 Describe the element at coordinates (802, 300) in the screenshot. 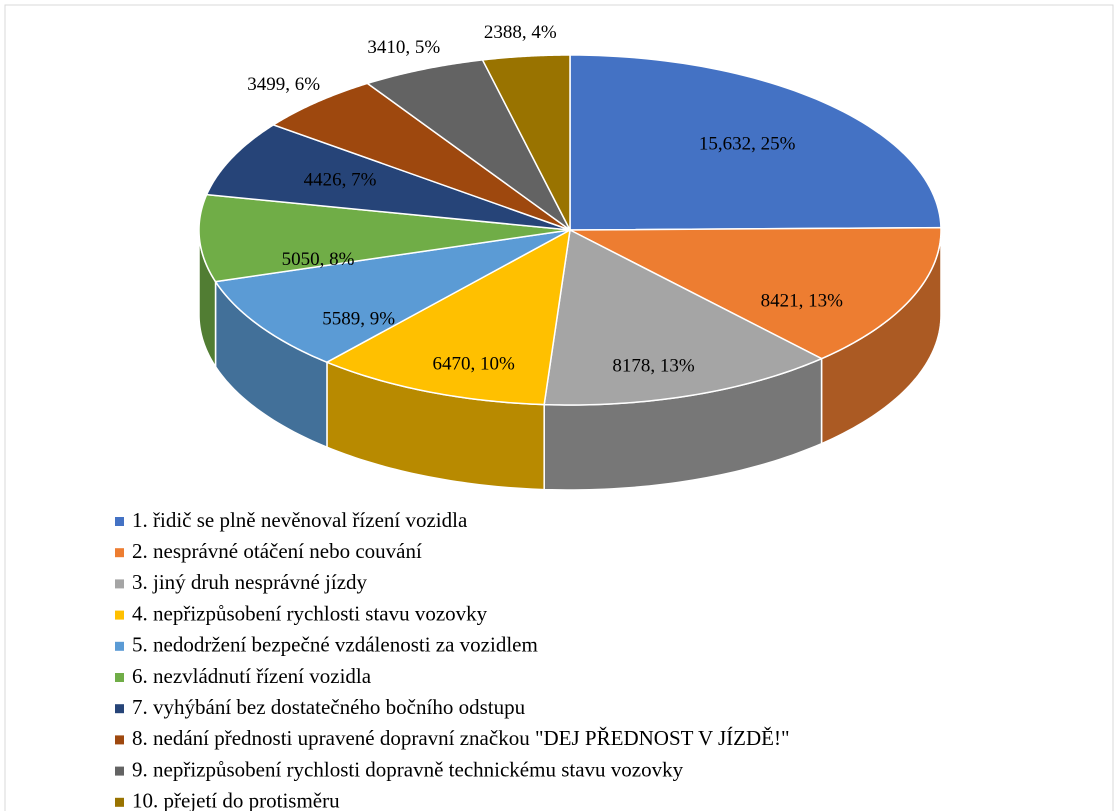

I see `data-label: 8421, 13%` at that location.